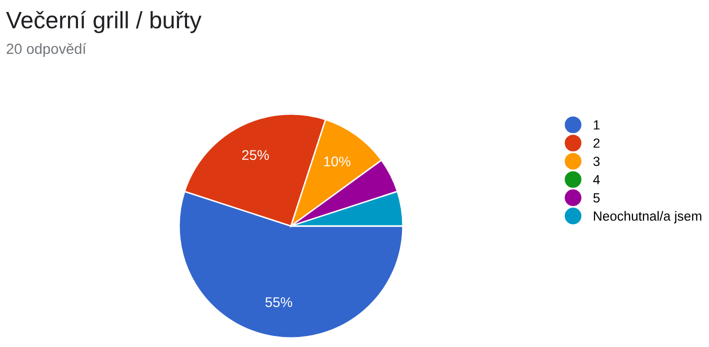 This screenshot has width=709, height=347. What do you see at coordinates (278, 302) in the screenshot?
I see `data-label: 55%` at bounding box center [278, 302].